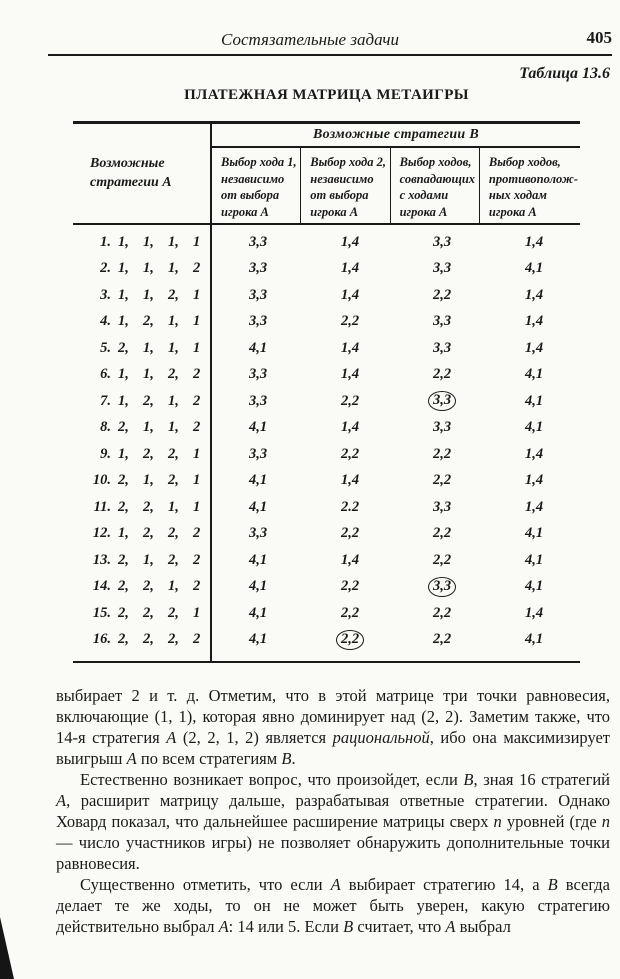  I want to click on strategy-cell: 6. 1, 1, 2, 2, so click(142, 374).